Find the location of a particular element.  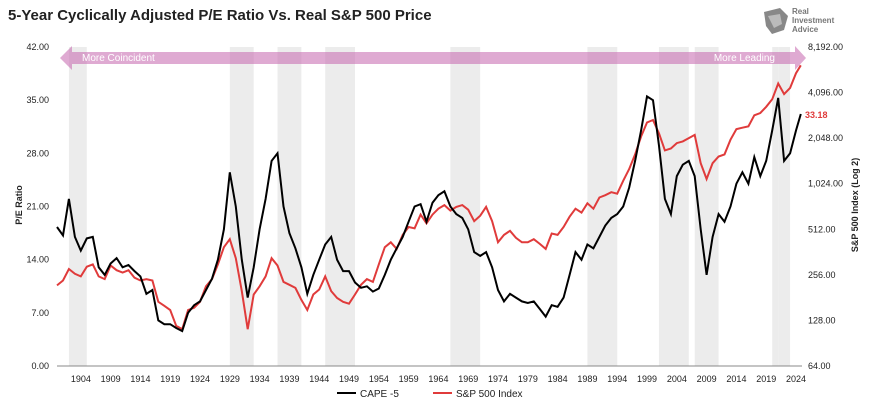

x-tick-label: 1979 is located at coordinates (528, 379).